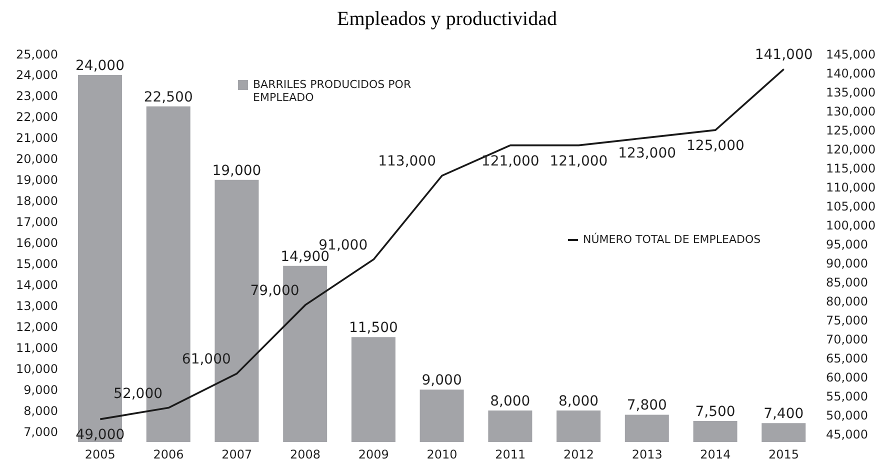  I want to click on y-tick-label: 10,000, so click(37, 369).